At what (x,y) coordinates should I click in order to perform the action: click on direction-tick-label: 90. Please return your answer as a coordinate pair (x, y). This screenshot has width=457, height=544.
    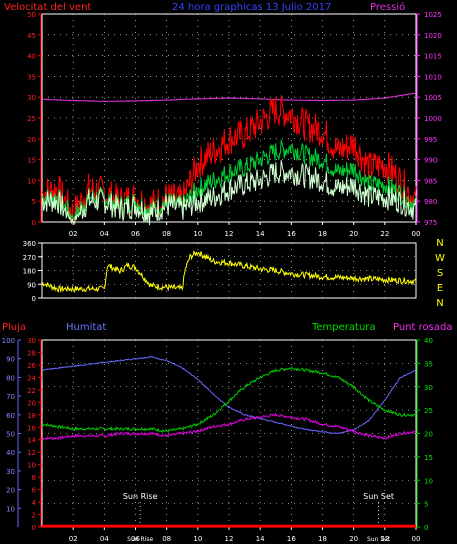
    Looking at the image, I should click on (31, 285).